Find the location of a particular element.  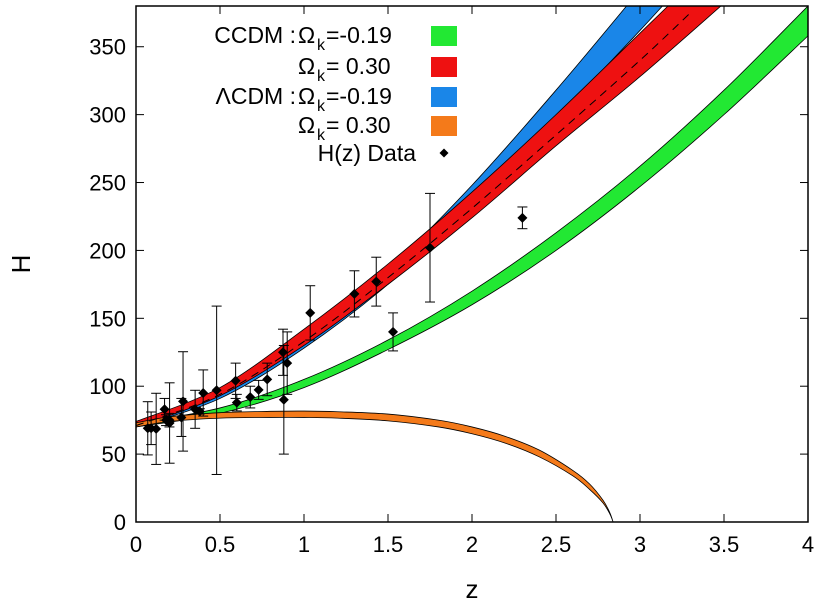

y-tick-label: 150 is located at coordinates (107, 318).